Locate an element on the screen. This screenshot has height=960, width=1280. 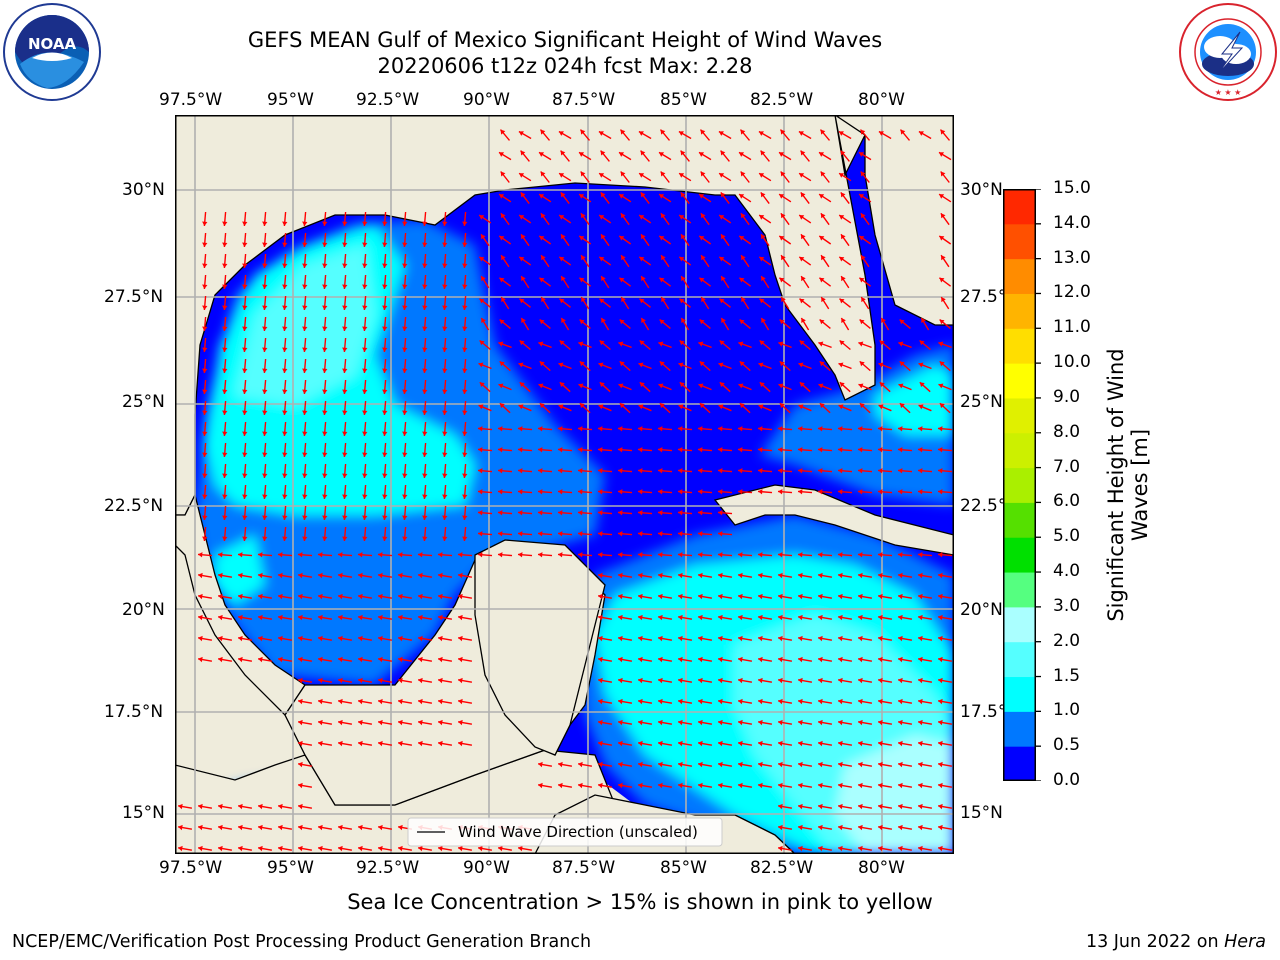
lon-label-top: 90°W is located at coordinates (486, 100).